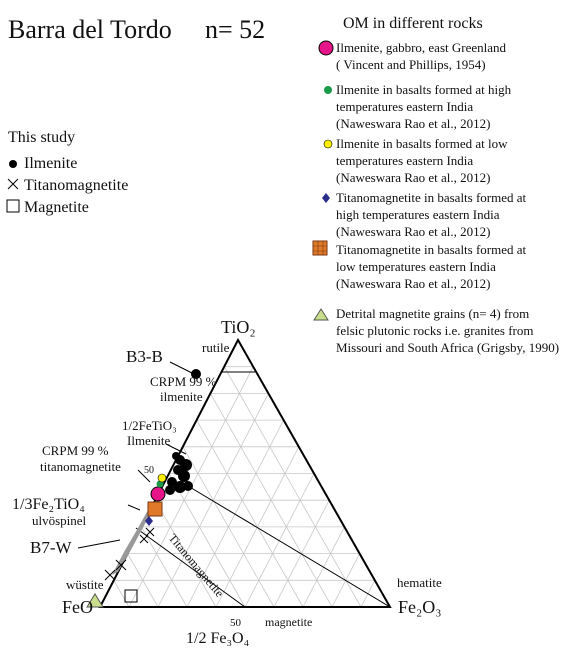 The image size is (578, 655). What do you see at coordinates (183, 432) in the screenshot?
I see `ilmenite-points` at bounding box center [183, 432].